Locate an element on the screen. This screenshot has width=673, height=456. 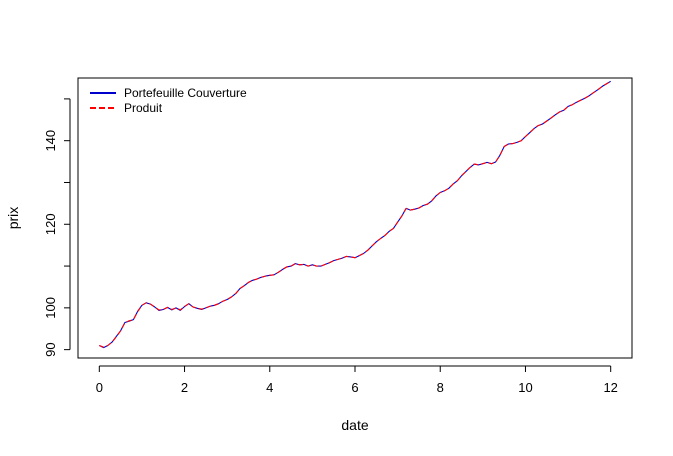
y-tick-label: 90 is located at coordinates (50, 349).